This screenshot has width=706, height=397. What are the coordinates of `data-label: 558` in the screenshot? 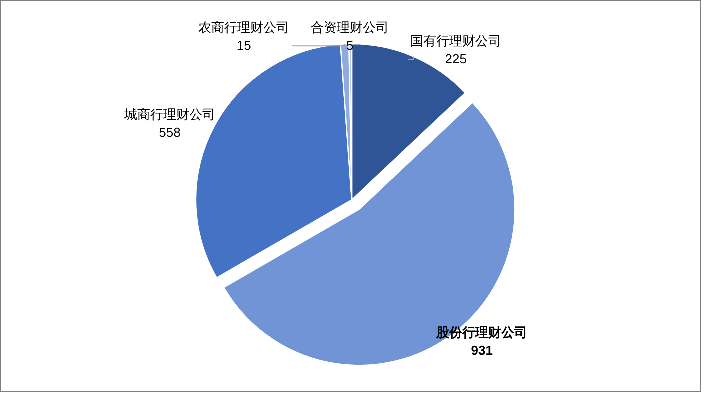 It's located at (170, 132).